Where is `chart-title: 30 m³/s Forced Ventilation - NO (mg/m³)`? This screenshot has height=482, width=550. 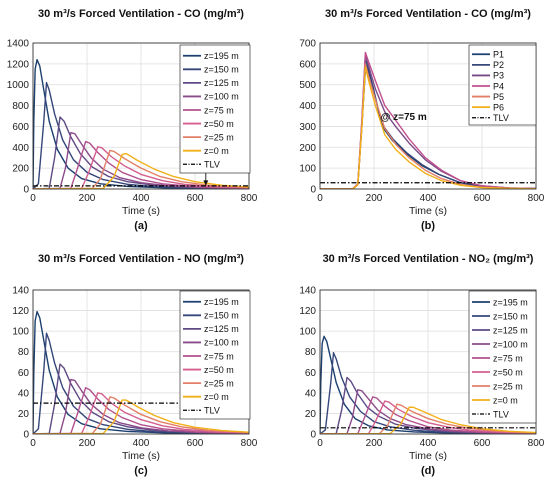
chart-title: 30 m³/s Forced Ventilation - NO (mg/m³) is located at coordinates (141, 259).